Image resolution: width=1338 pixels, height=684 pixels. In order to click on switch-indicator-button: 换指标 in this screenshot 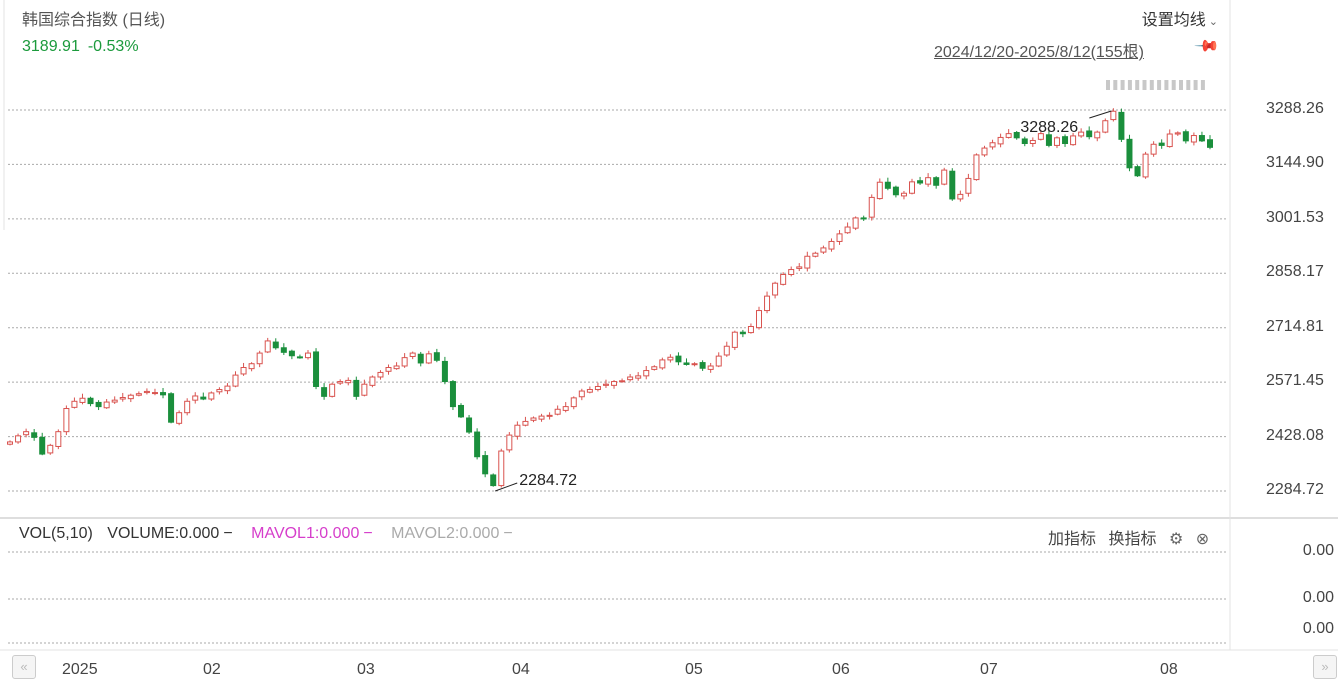, I will do `click(1132, 539)`.